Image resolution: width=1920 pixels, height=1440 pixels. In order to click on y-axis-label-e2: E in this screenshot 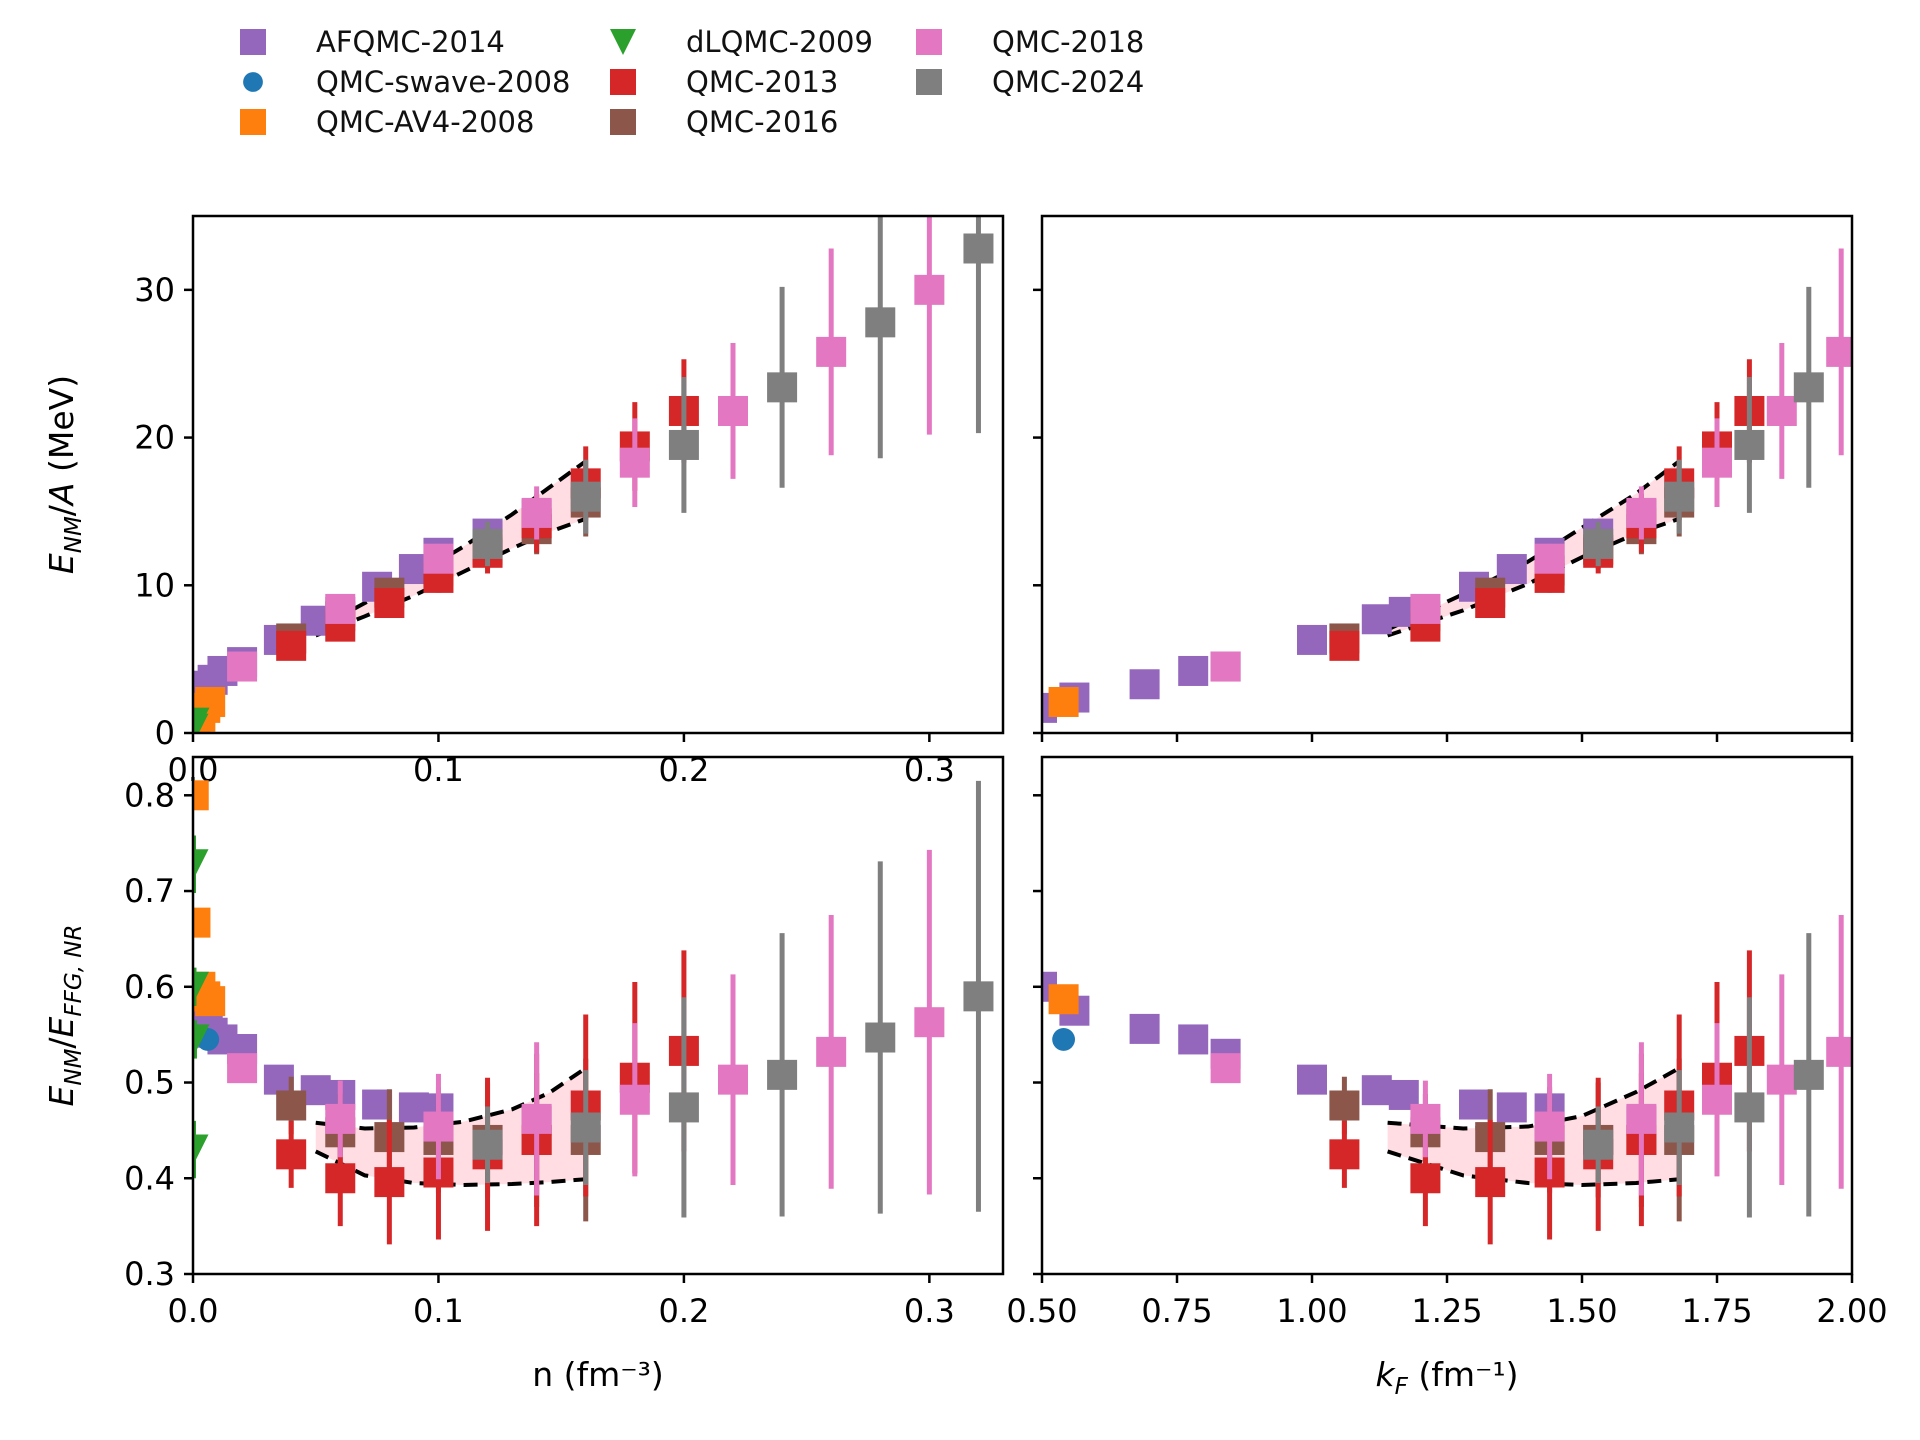, I will do `click(61, 1026)`.